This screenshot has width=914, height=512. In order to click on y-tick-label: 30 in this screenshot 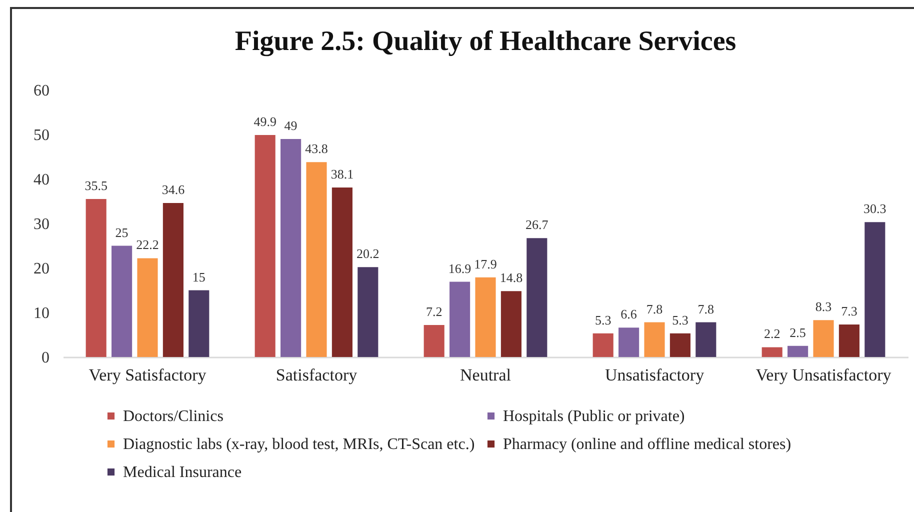, I will do `click(42, 224)`.